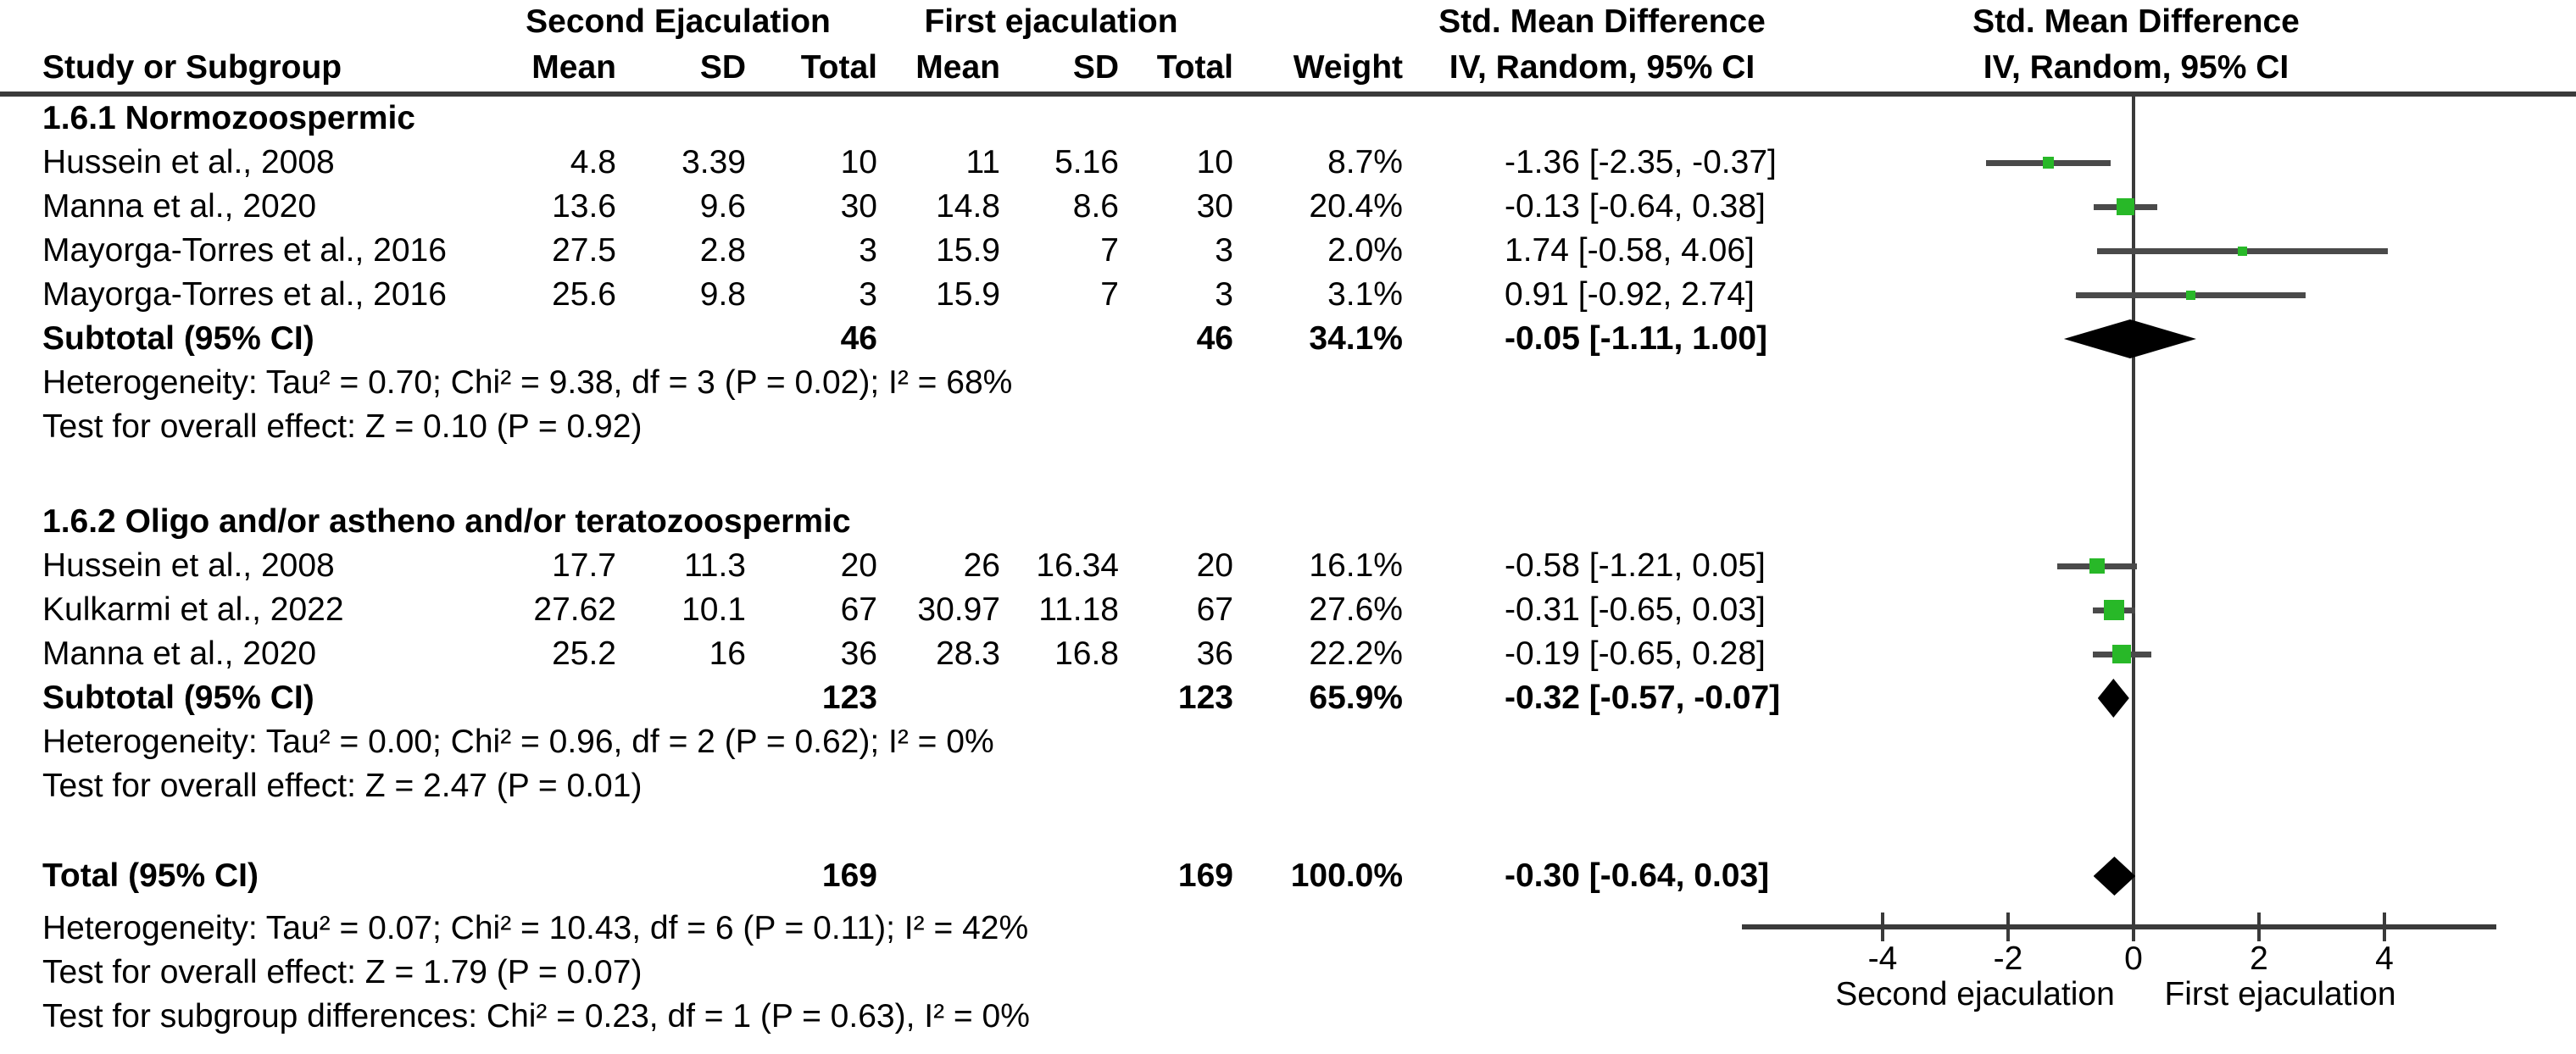 This screenshot has width=2576, height=1054. What do you see at coordinates (1637, 875) in the screenshot?
I see `ci-text: -0.30 [-0.64, 0.03]` at bounding box center [1637, 875].